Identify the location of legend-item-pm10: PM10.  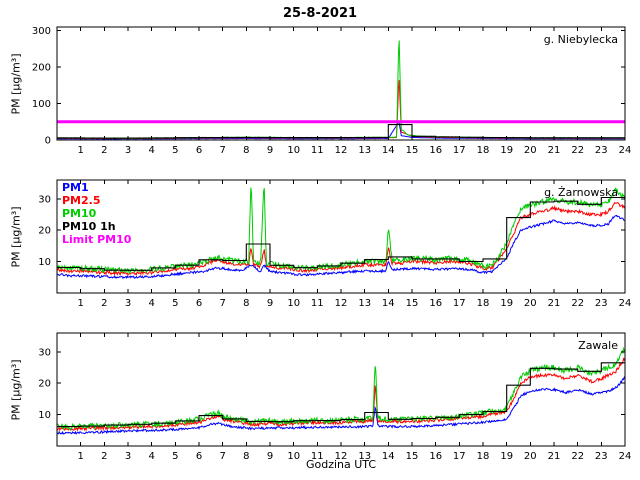
(79, 213).